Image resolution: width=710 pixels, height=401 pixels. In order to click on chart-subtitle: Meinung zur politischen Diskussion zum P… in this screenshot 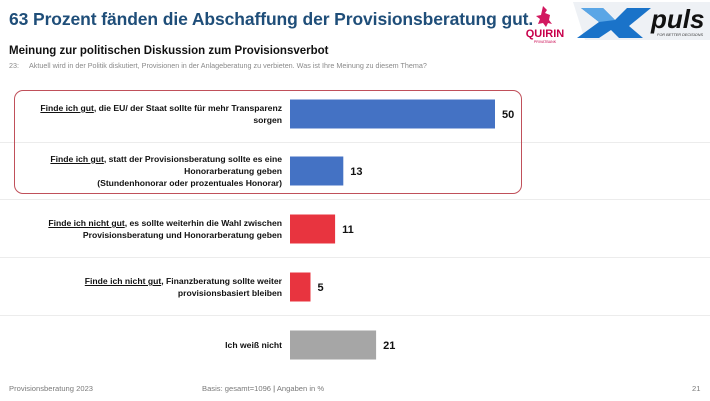, I will do `click(169, 51)`.